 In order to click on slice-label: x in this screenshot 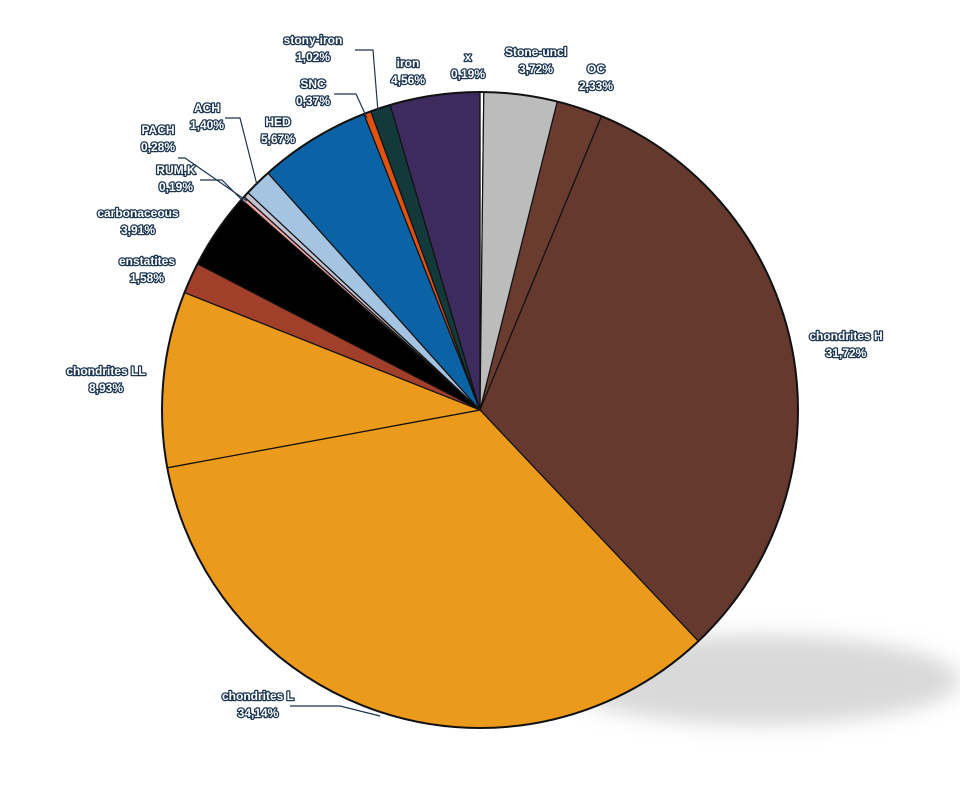, I will do `click(468, 57)`.